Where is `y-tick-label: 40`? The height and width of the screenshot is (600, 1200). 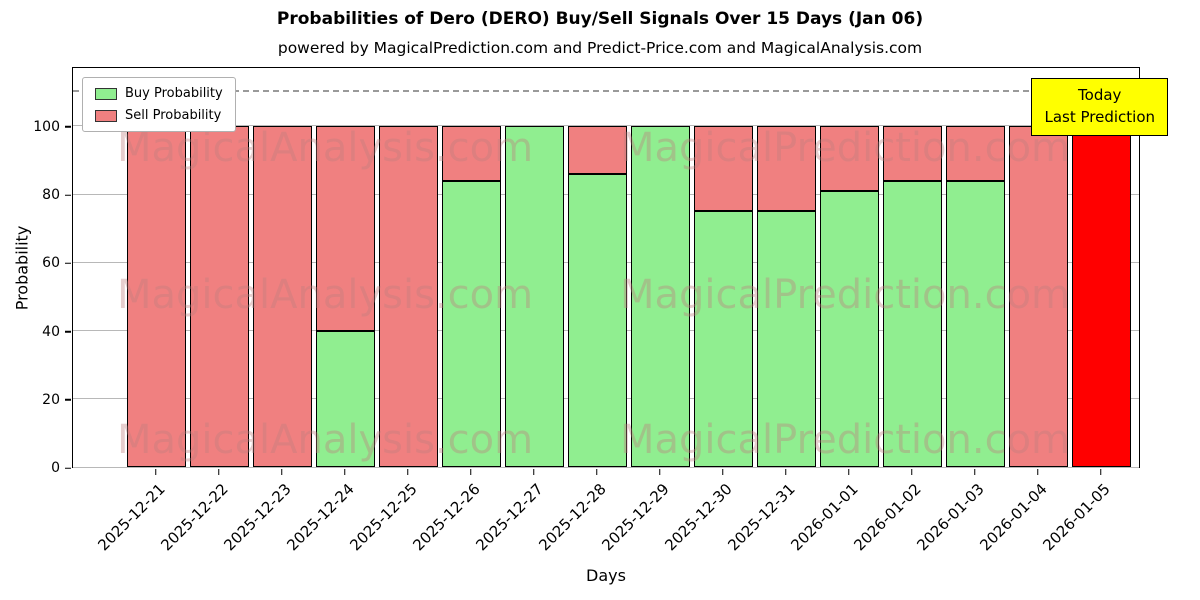 y-tick-label: 40 is located at coordinates (51, 331).